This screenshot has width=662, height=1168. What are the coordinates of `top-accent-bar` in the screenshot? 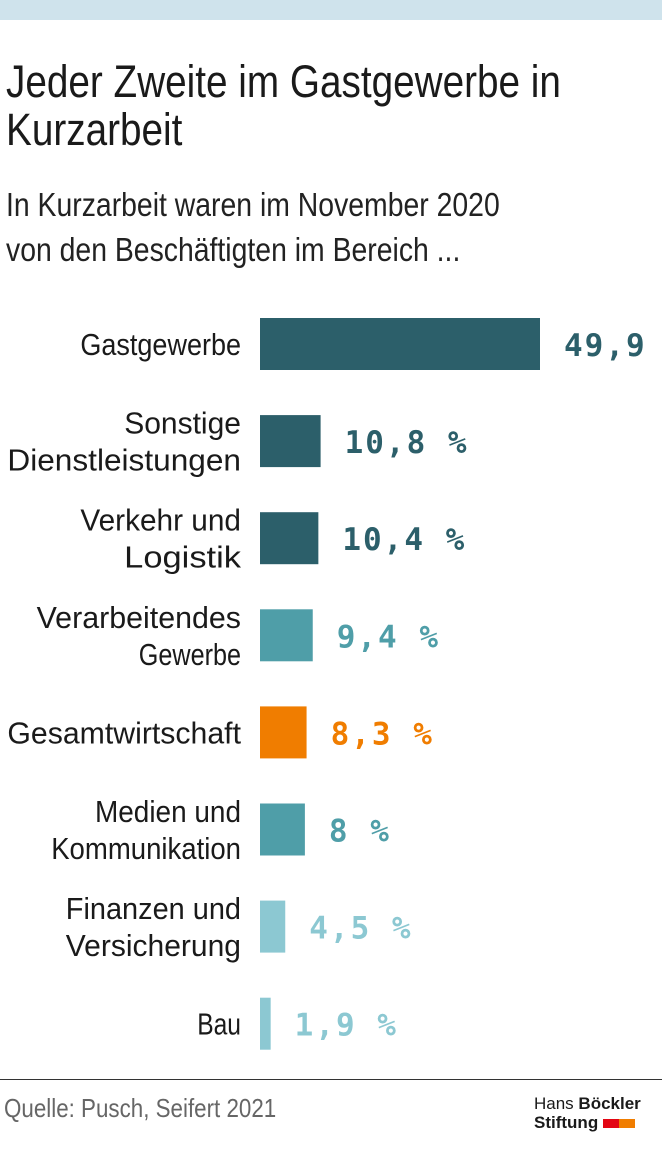 It's located at (331, 10).